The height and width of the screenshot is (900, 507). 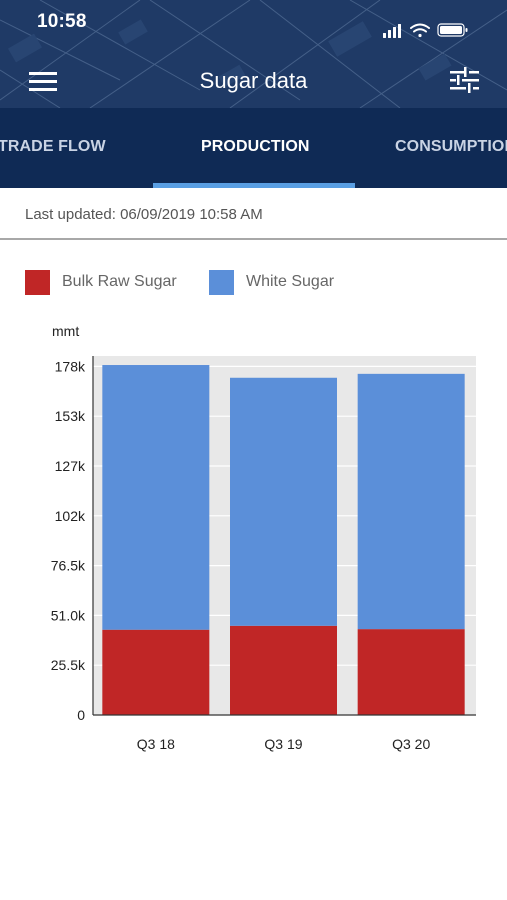 I want to click on divider, so click(x=253, y=239).